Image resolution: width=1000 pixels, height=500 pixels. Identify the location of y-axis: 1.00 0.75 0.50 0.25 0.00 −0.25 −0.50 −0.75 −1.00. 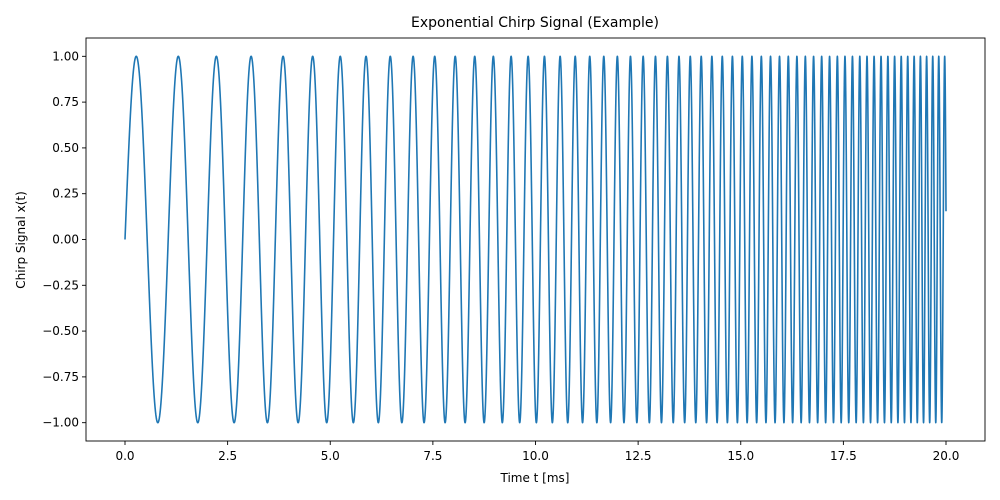
(64, 239).